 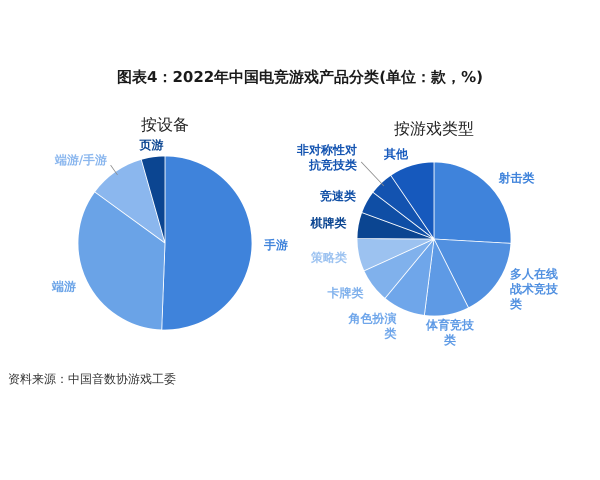 I want to click on chart-title: 图表4：2022年中国电竞游戏产品分类(单位：款，%), so click(x=300, y=77).